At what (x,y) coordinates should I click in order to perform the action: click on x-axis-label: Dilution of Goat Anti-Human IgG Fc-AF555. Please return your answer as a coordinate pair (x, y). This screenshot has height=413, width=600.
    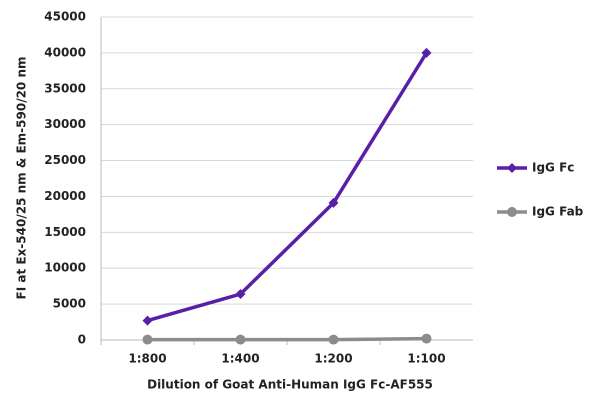
    Looking at the image, I should click on (290, 385).